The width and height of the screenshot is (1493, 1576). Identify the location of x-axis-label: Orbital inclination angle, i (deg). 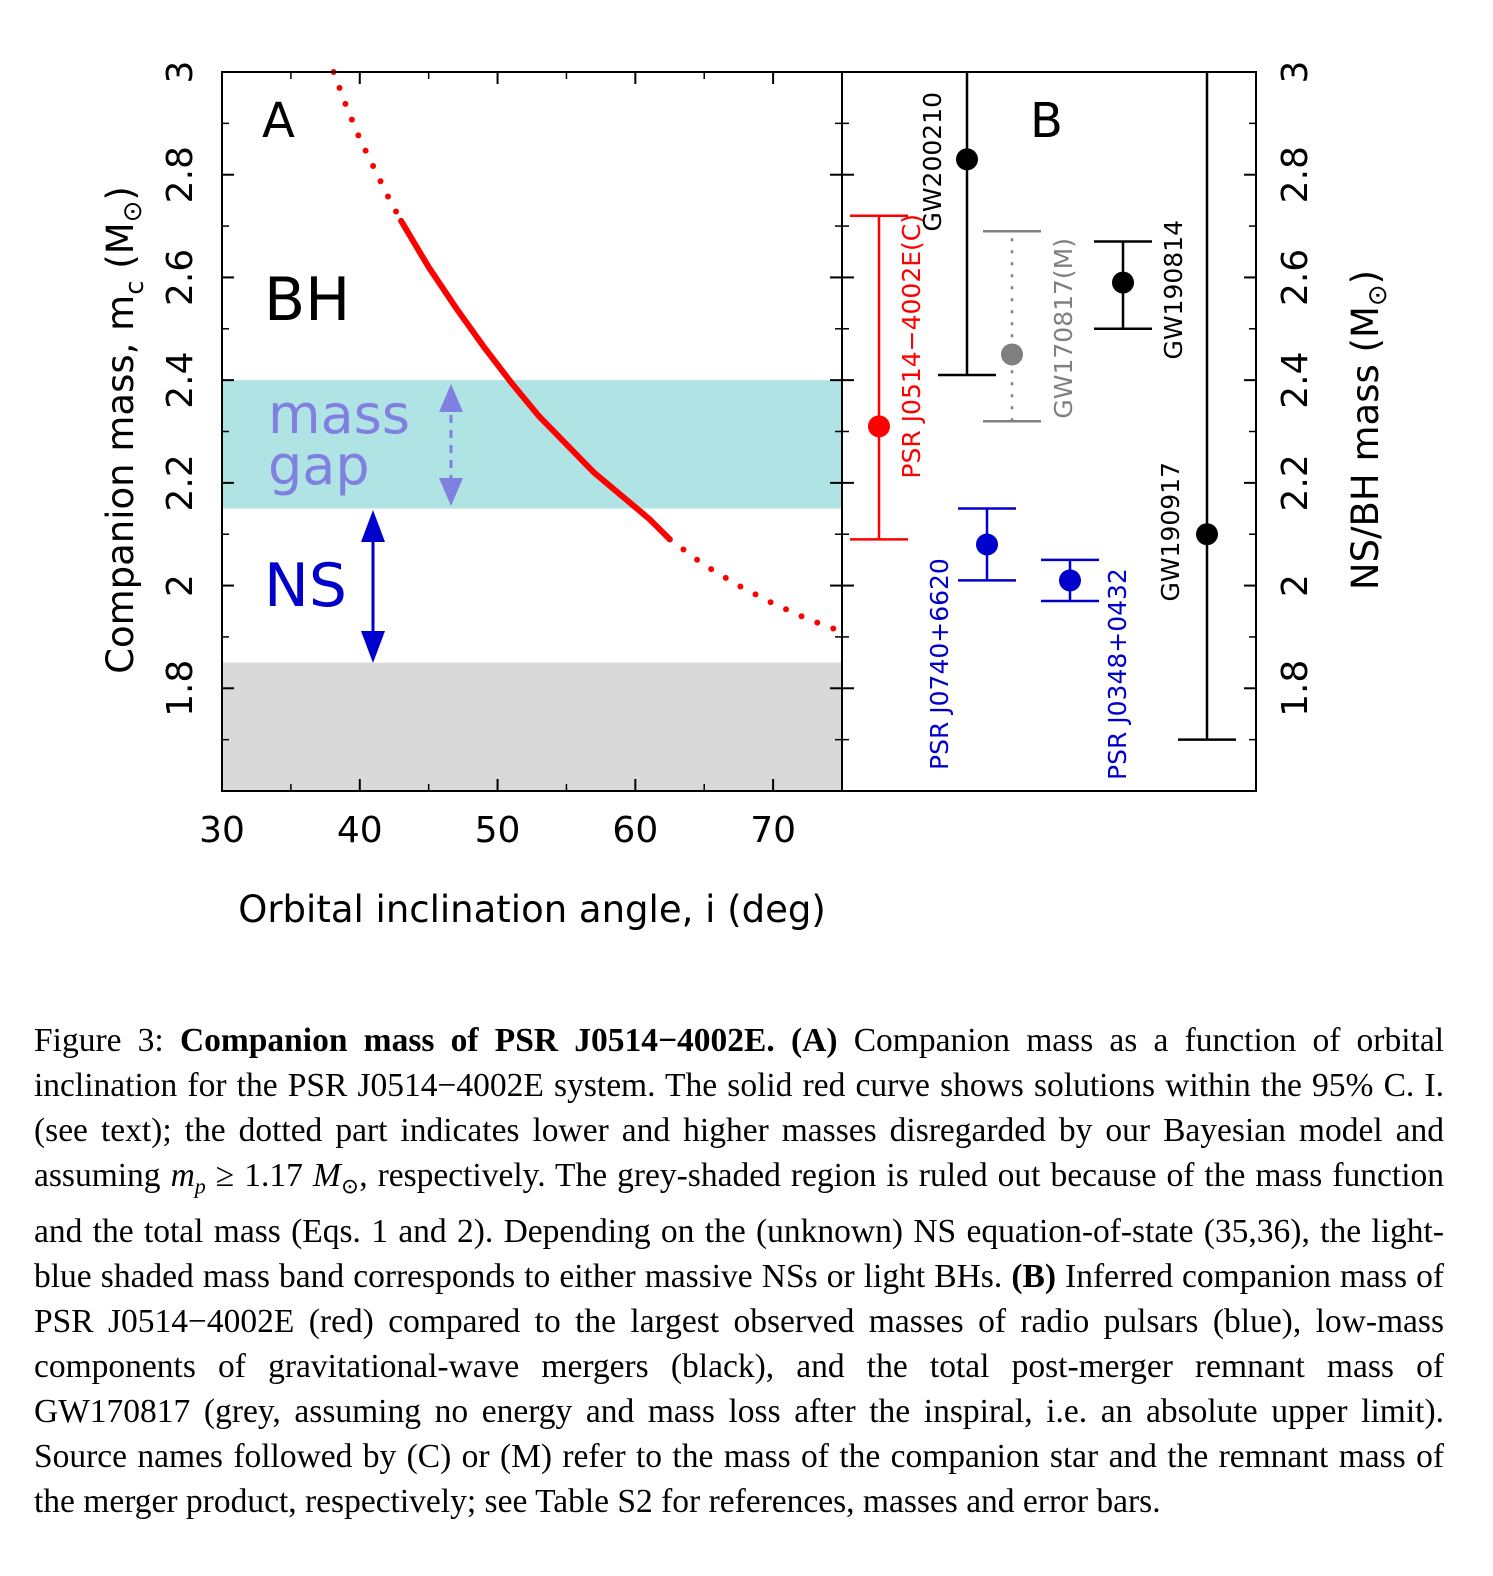
(532, 909).